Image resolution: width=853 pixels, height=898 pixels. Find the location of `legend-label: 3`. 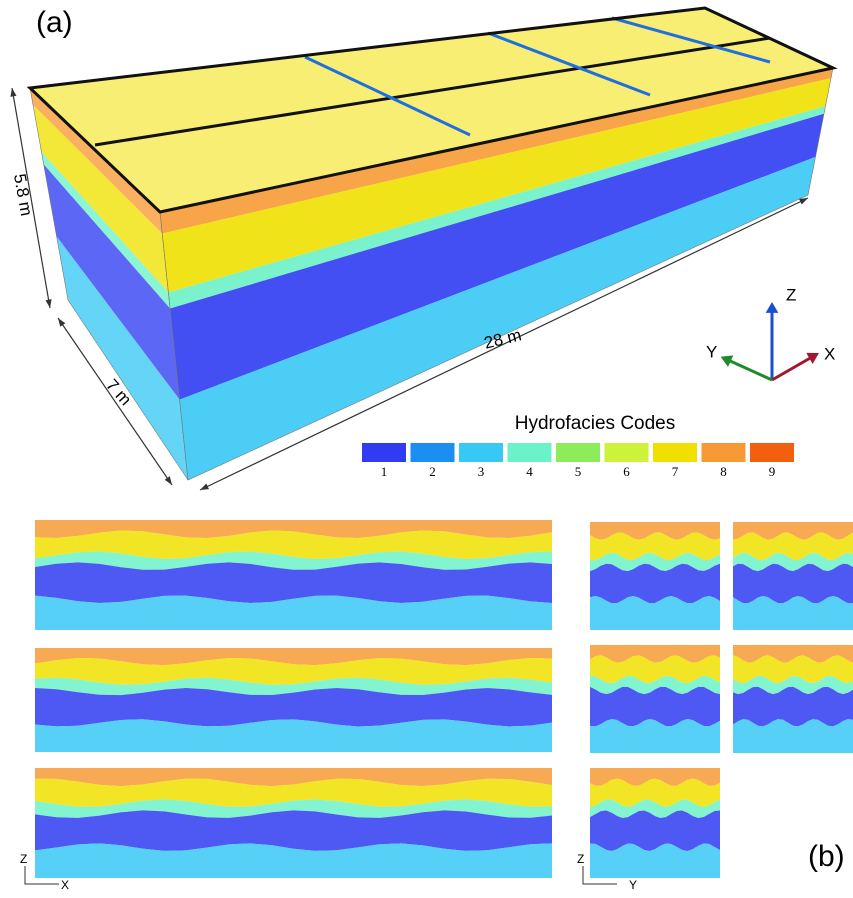

legend-label: 3 is located at coordinates (481, 471).